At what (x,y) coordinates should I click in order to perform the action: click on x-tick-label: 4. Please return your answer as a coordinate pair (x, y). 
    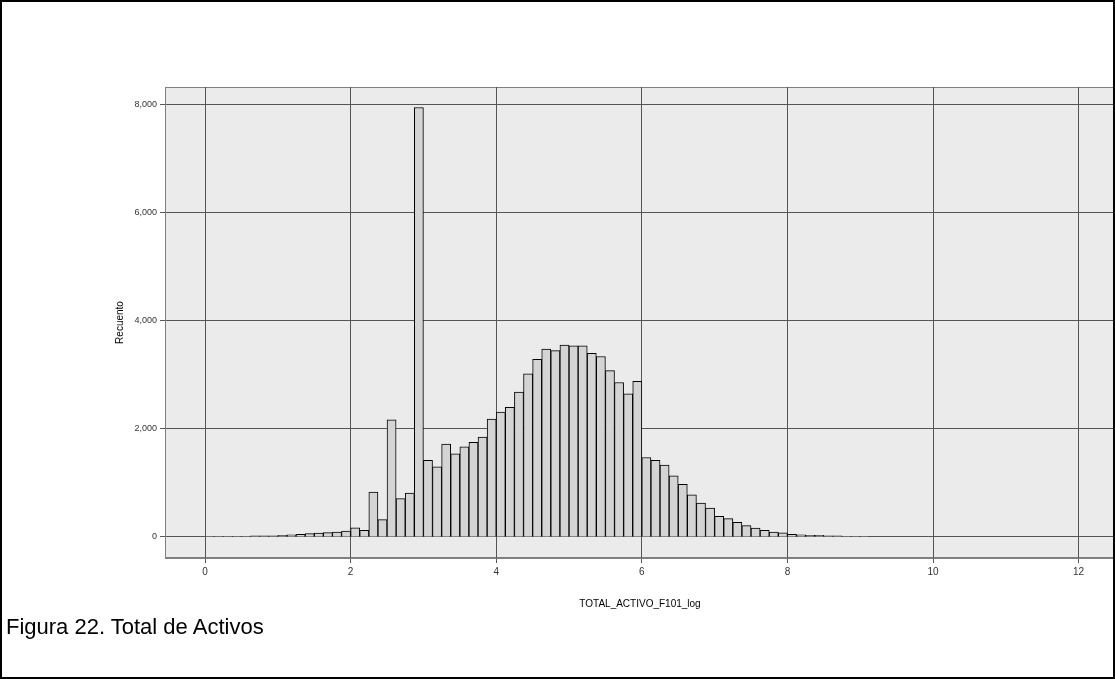
    Looking at the image, I should click on (496, 571).